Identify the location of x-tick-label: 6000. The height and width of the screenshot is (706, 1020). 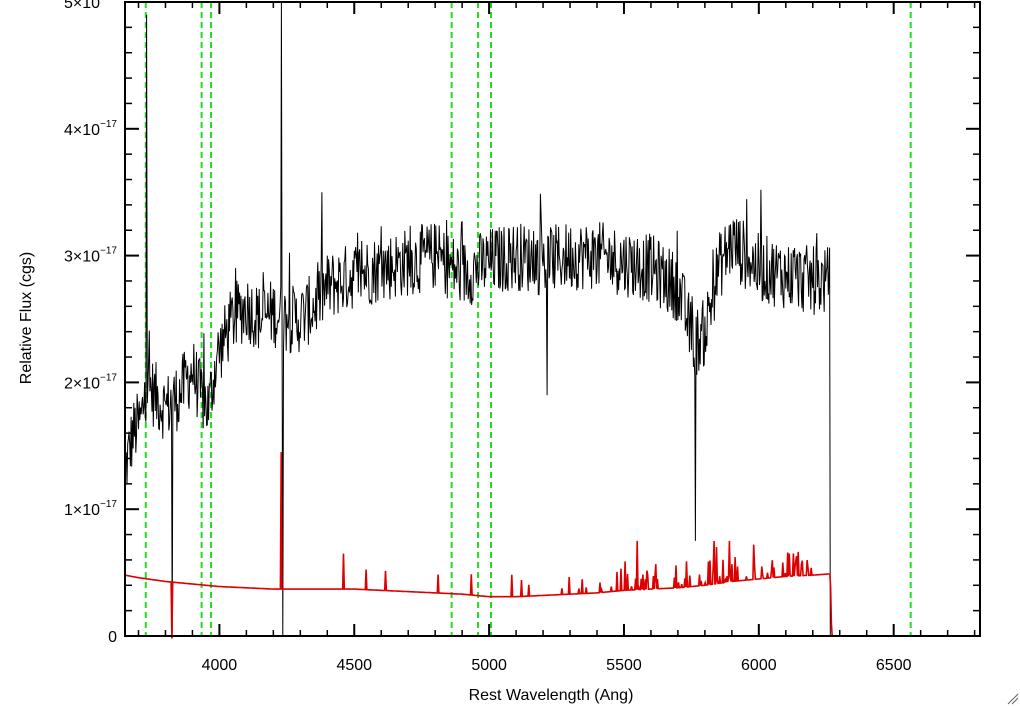
(759, 665).